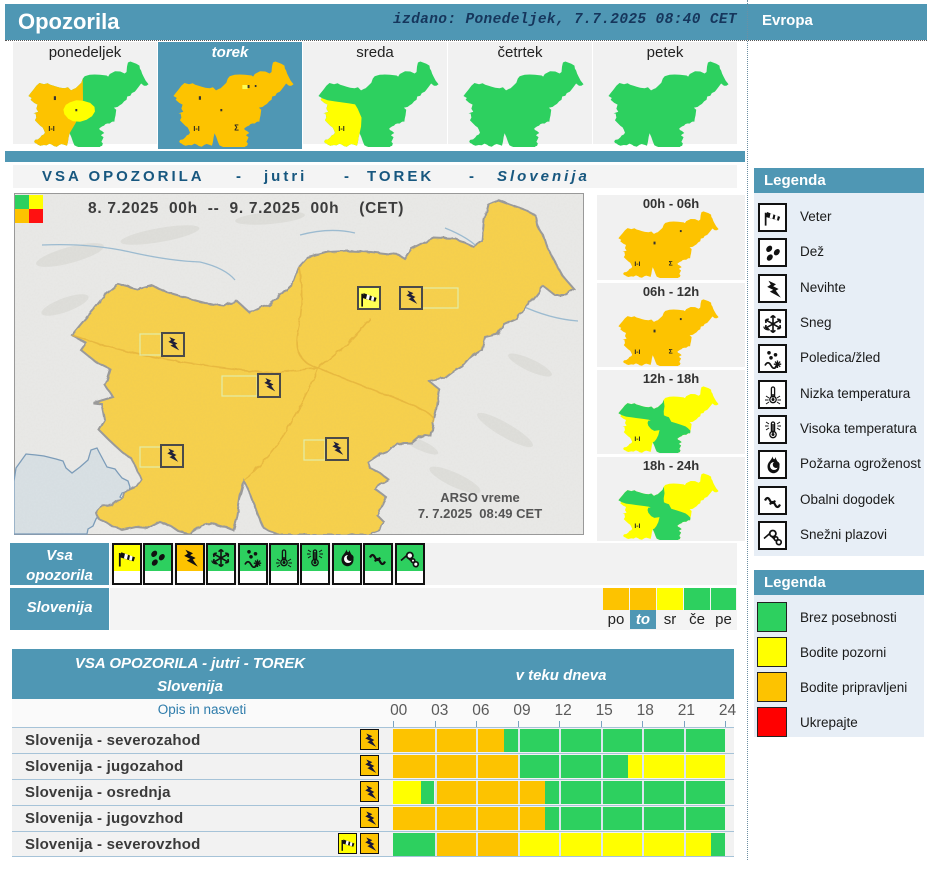  I want to click on svg-text:8. 7.2025 00h -- 9. 7.2025: 8. 7.2025 00h -- 9. 7.2025 00h (CET), so click(246, 208).